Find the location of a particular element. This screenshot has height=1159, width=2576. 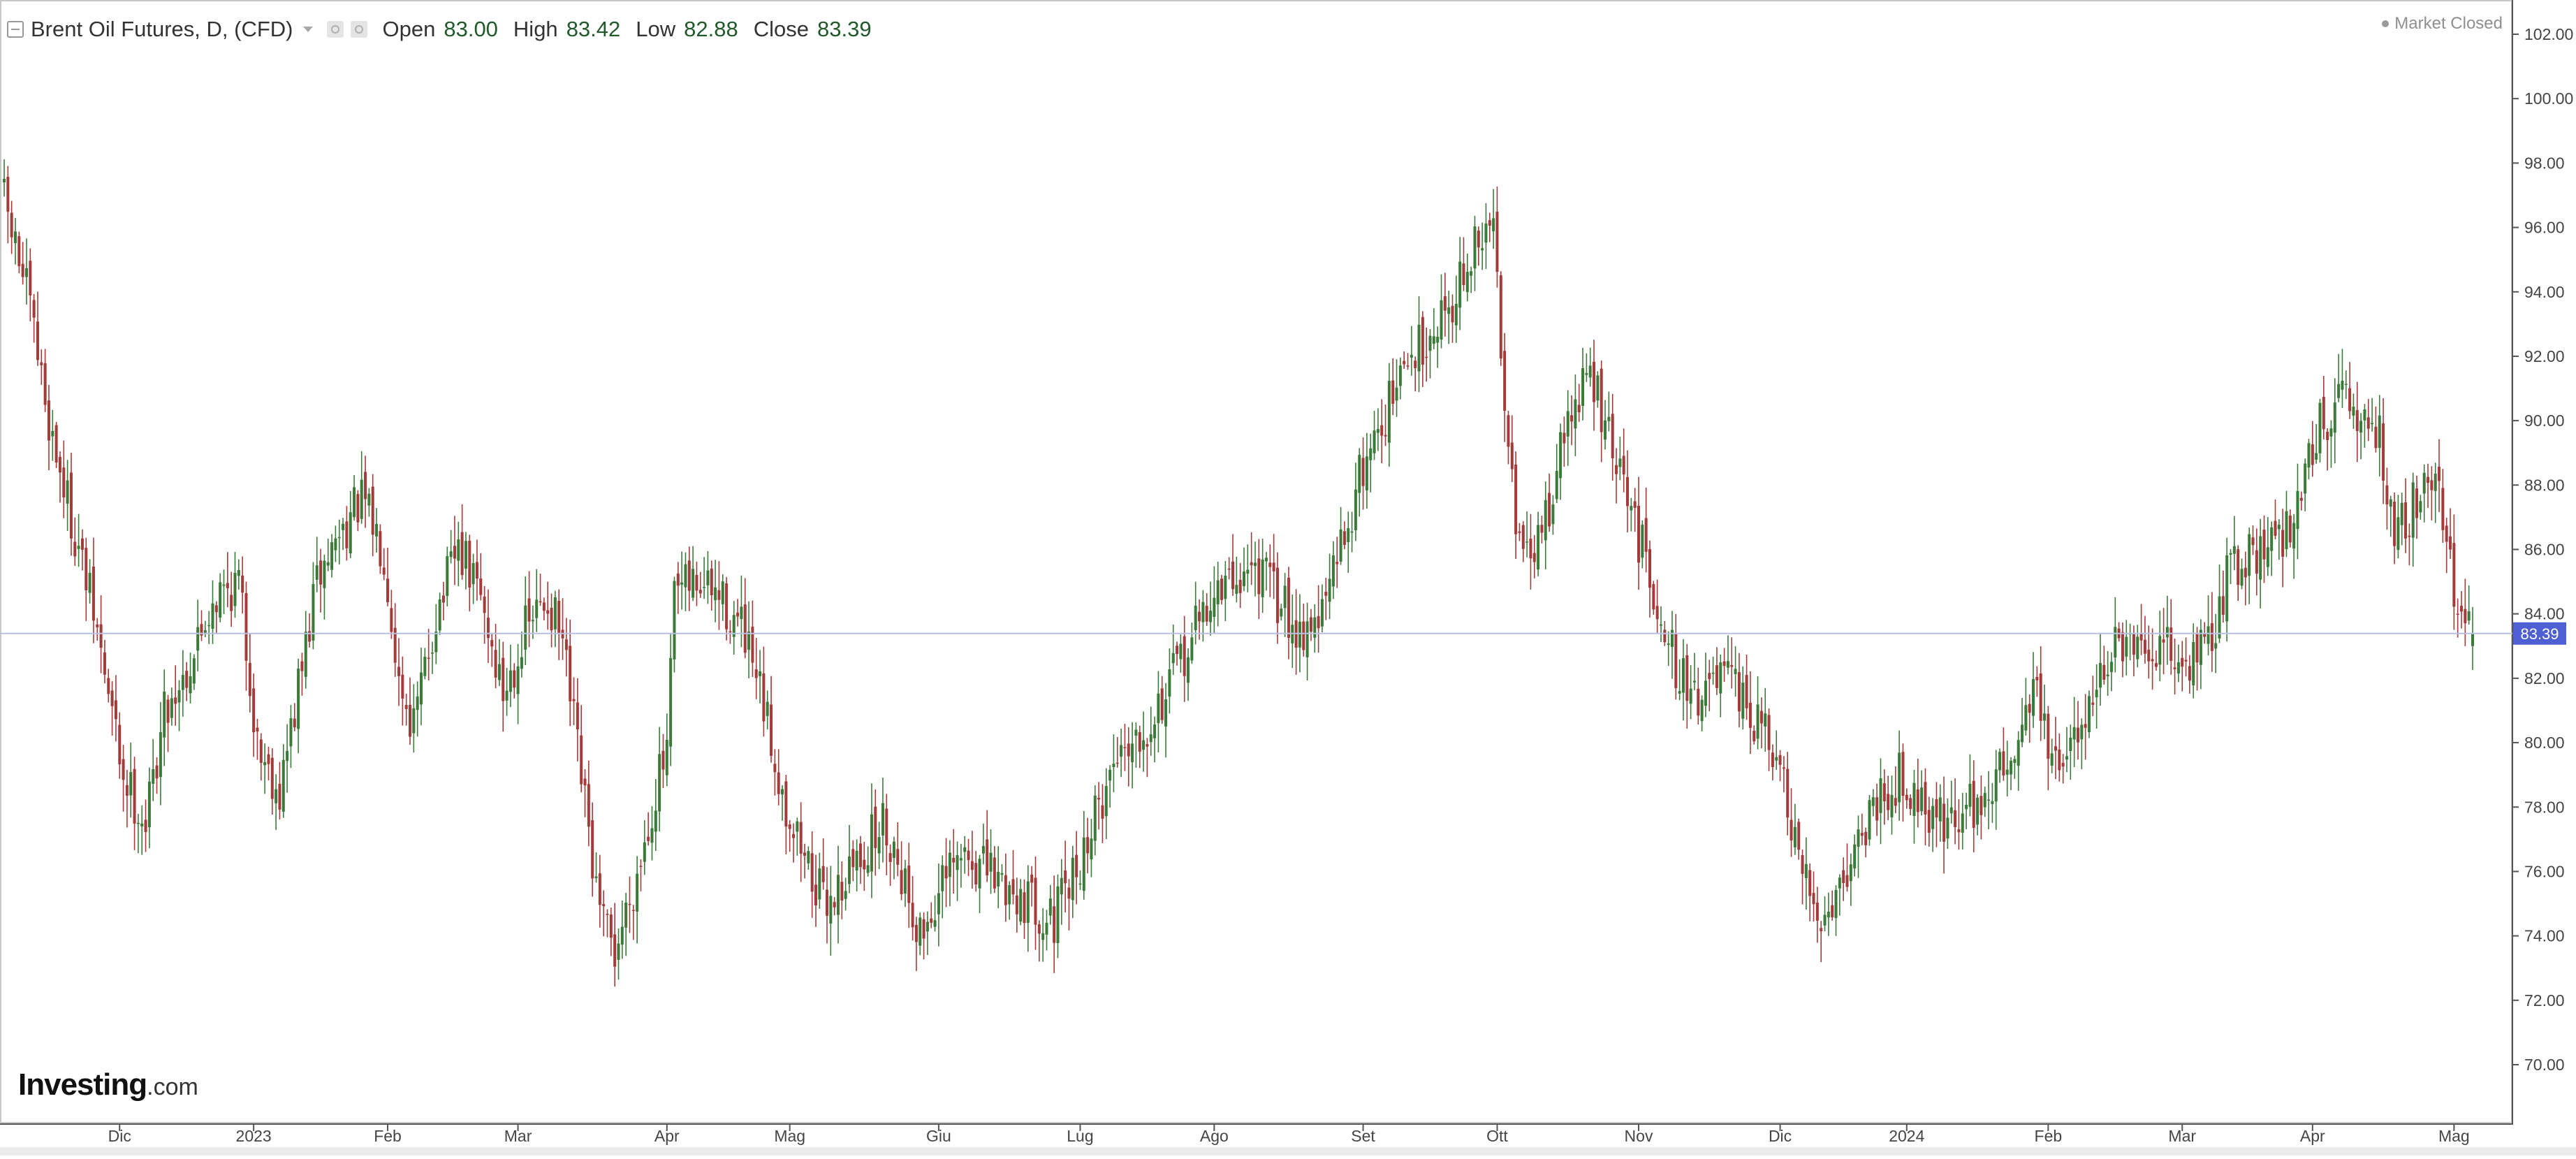

market-status: Market Closed is located at coordinates (2442, 24).